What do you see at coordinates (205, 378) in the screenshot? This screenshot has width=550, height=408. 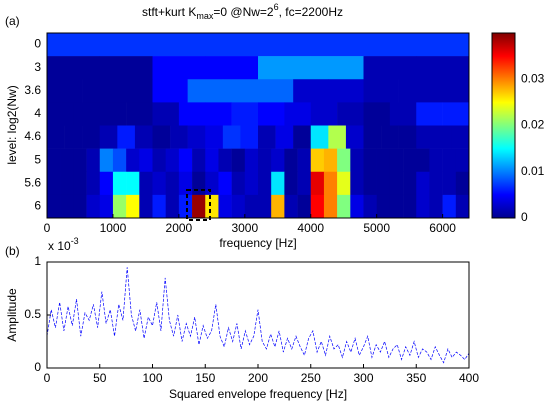 I see `x-tick-label: 150` at bounding box center [205, 378].